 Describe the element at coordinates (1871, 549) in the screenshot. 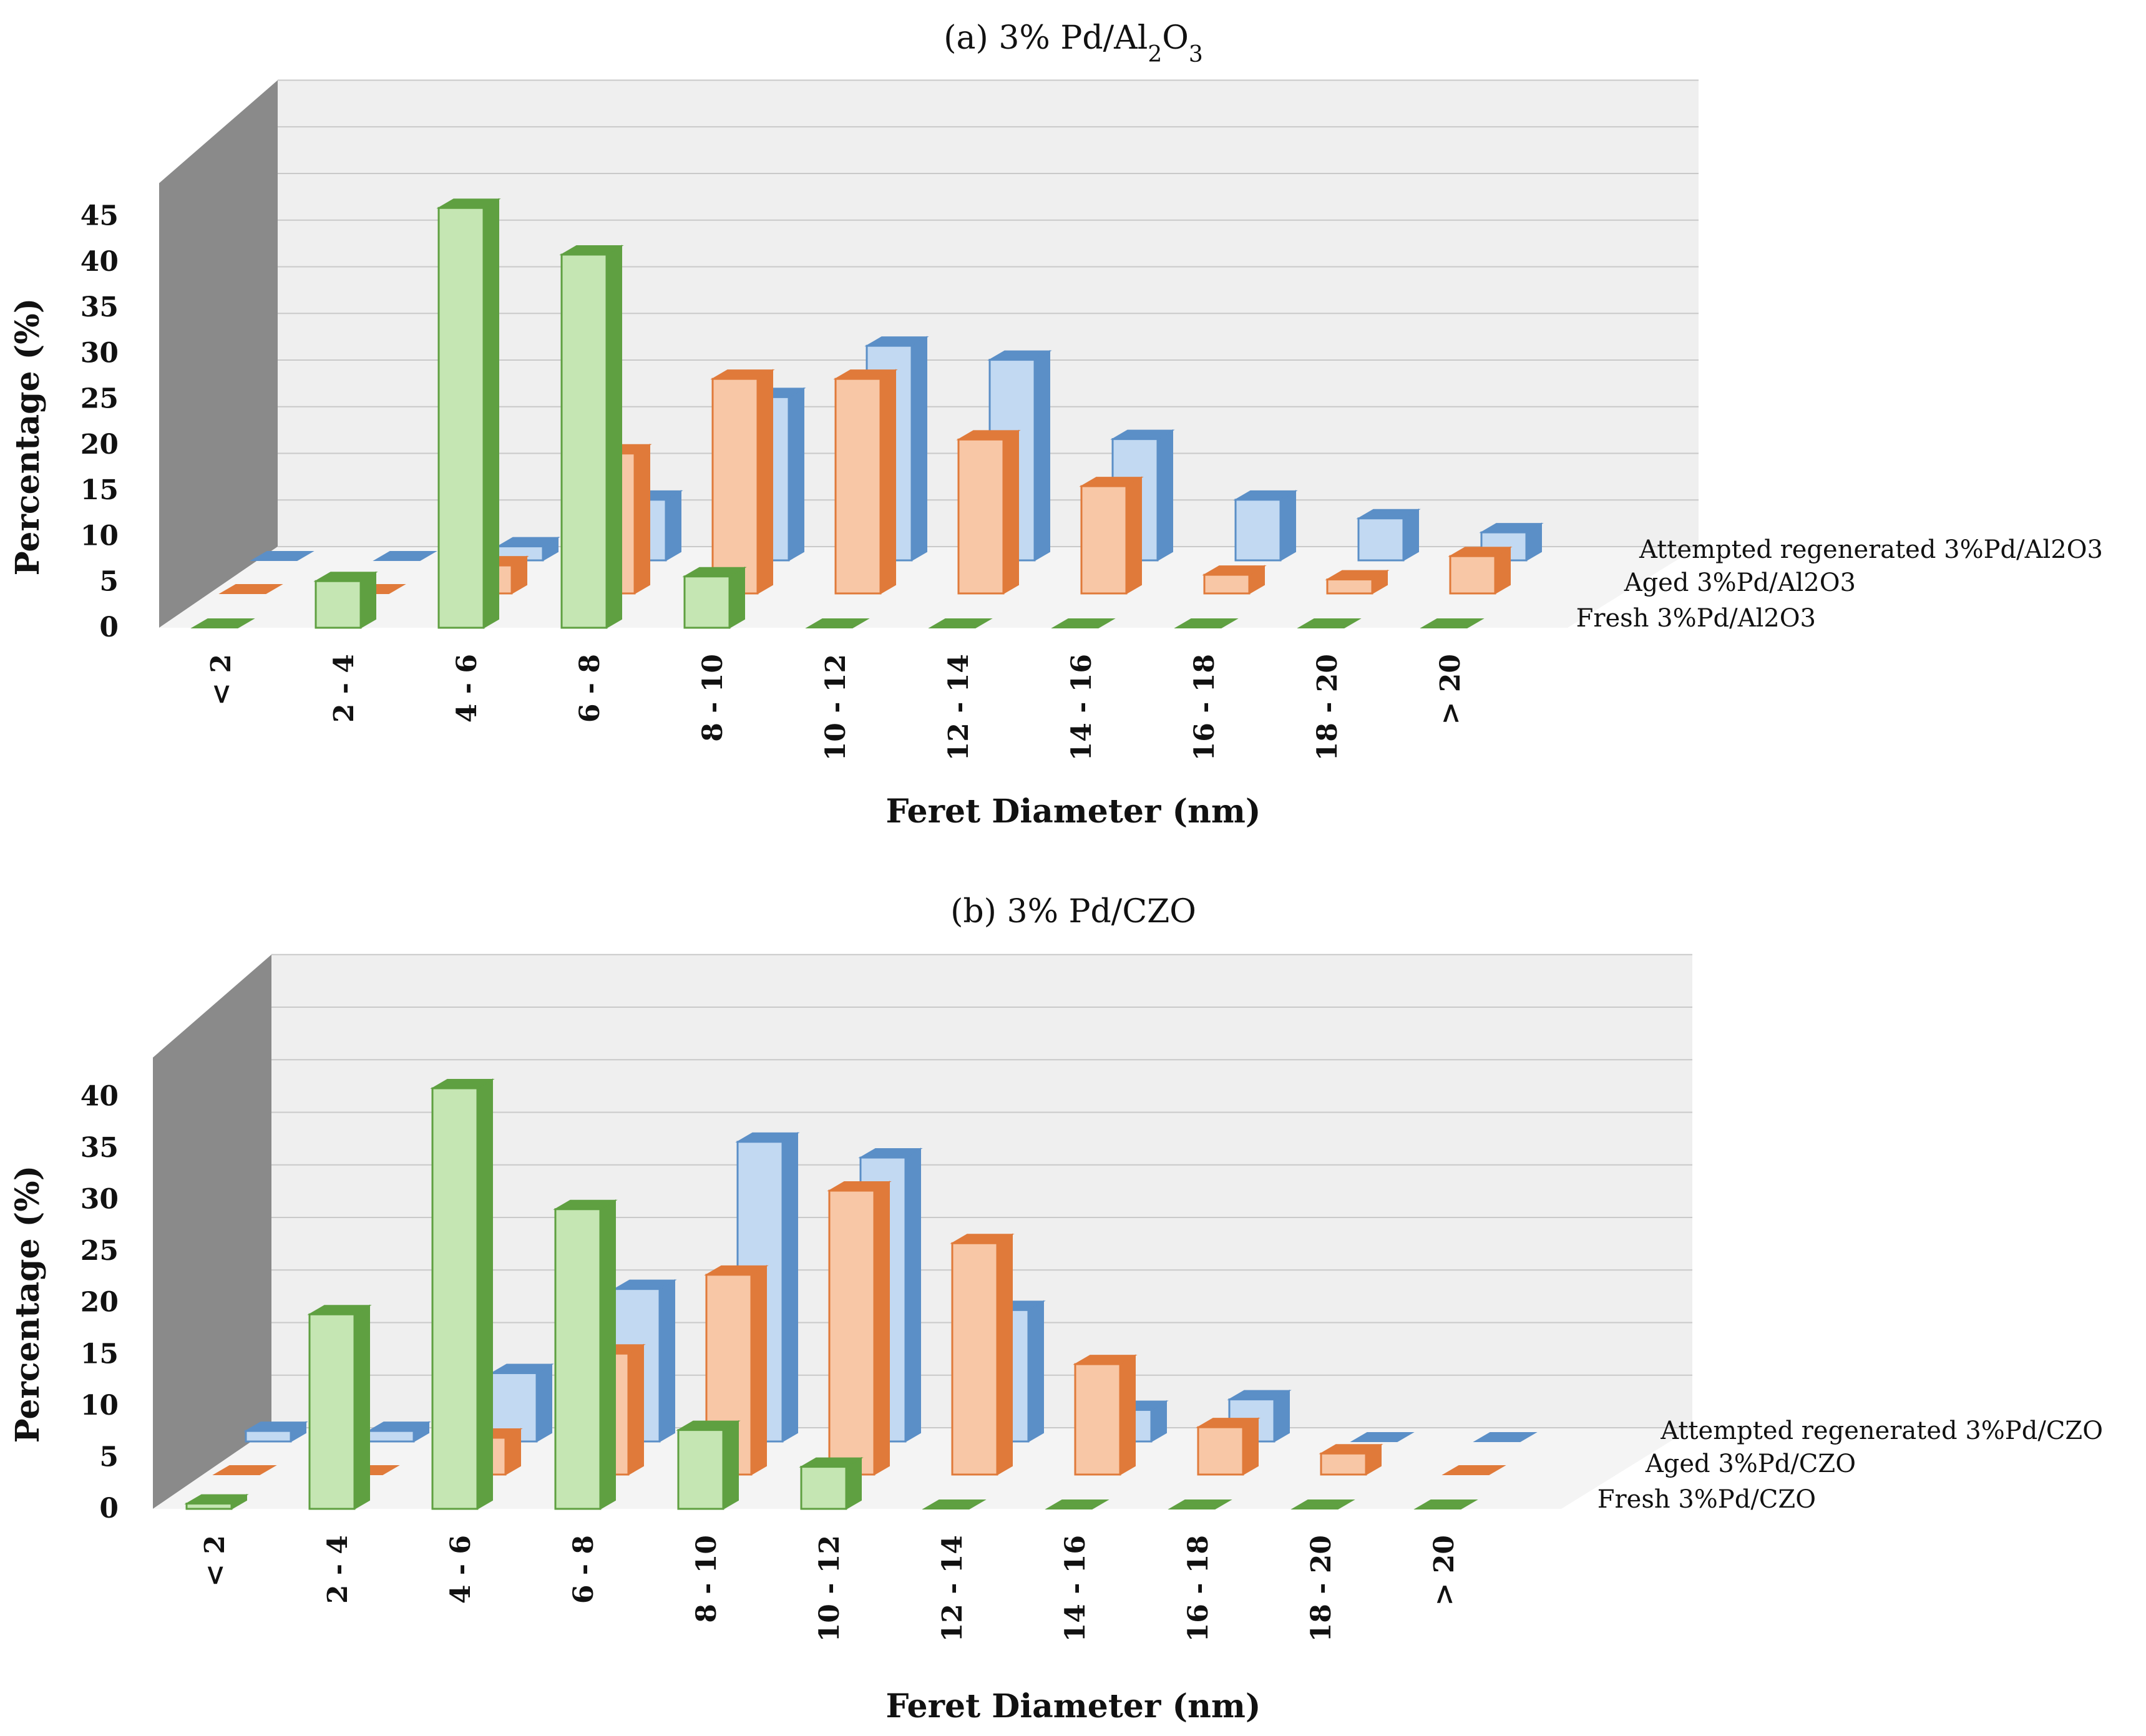

I see `series-label: Attempted regenerated 3%Pd/Al2O3` at that location.